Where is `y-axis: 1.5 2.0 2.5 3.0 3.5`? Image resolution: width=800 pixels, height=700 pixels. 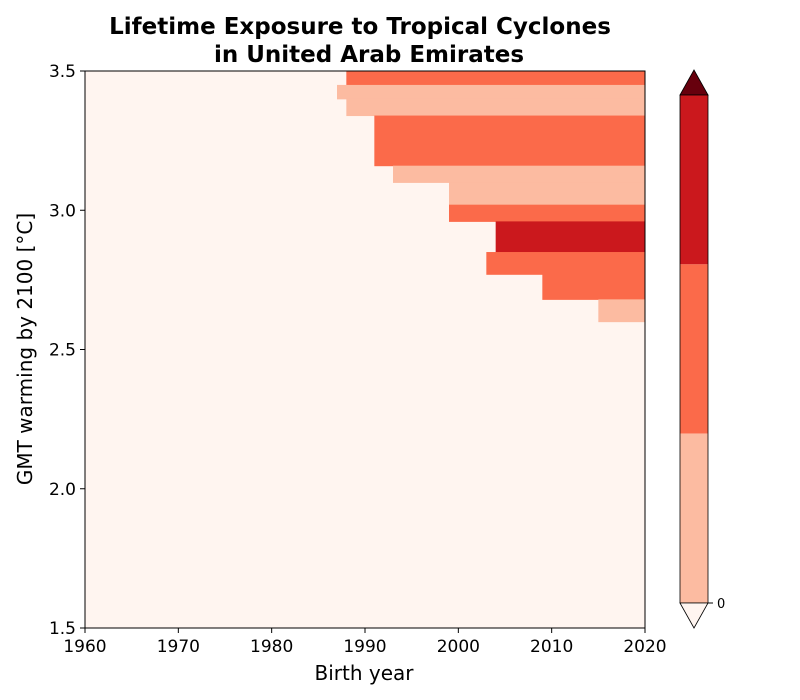 y-axis: 1.5 2.0 2.5 3.0 3.5 is located at coordinates (67, 350).